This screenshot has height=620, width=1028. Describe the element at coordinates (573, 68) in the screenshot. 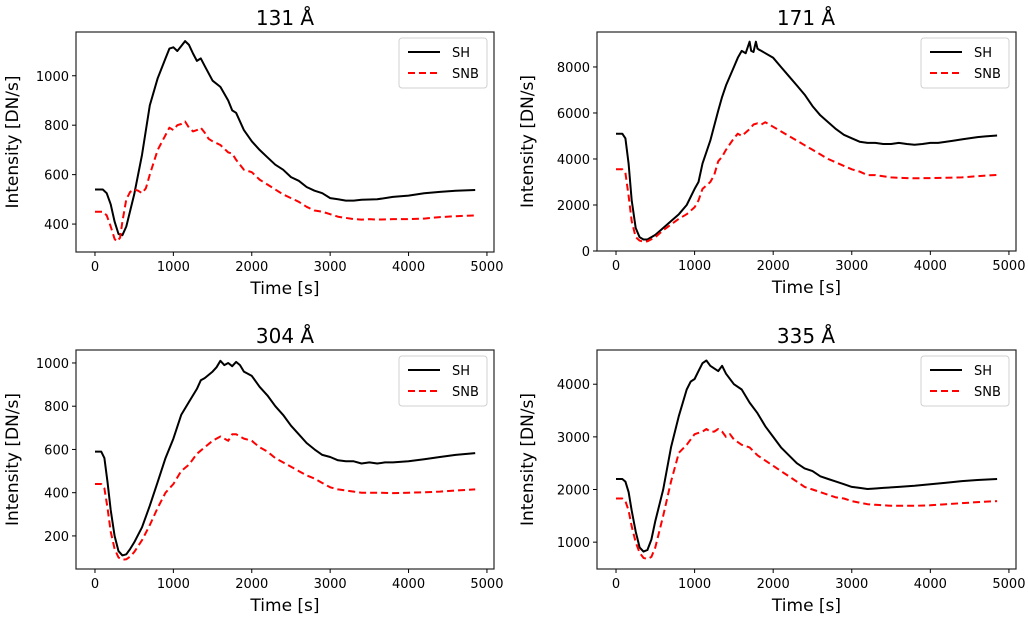

I see `y-tick-label: 8000` at that location.